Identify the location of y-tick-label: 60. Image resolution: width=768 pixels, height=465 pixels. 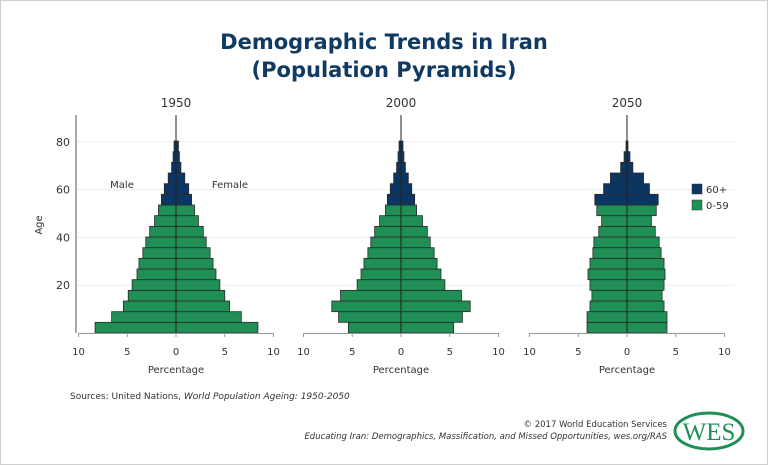
(63, 190).